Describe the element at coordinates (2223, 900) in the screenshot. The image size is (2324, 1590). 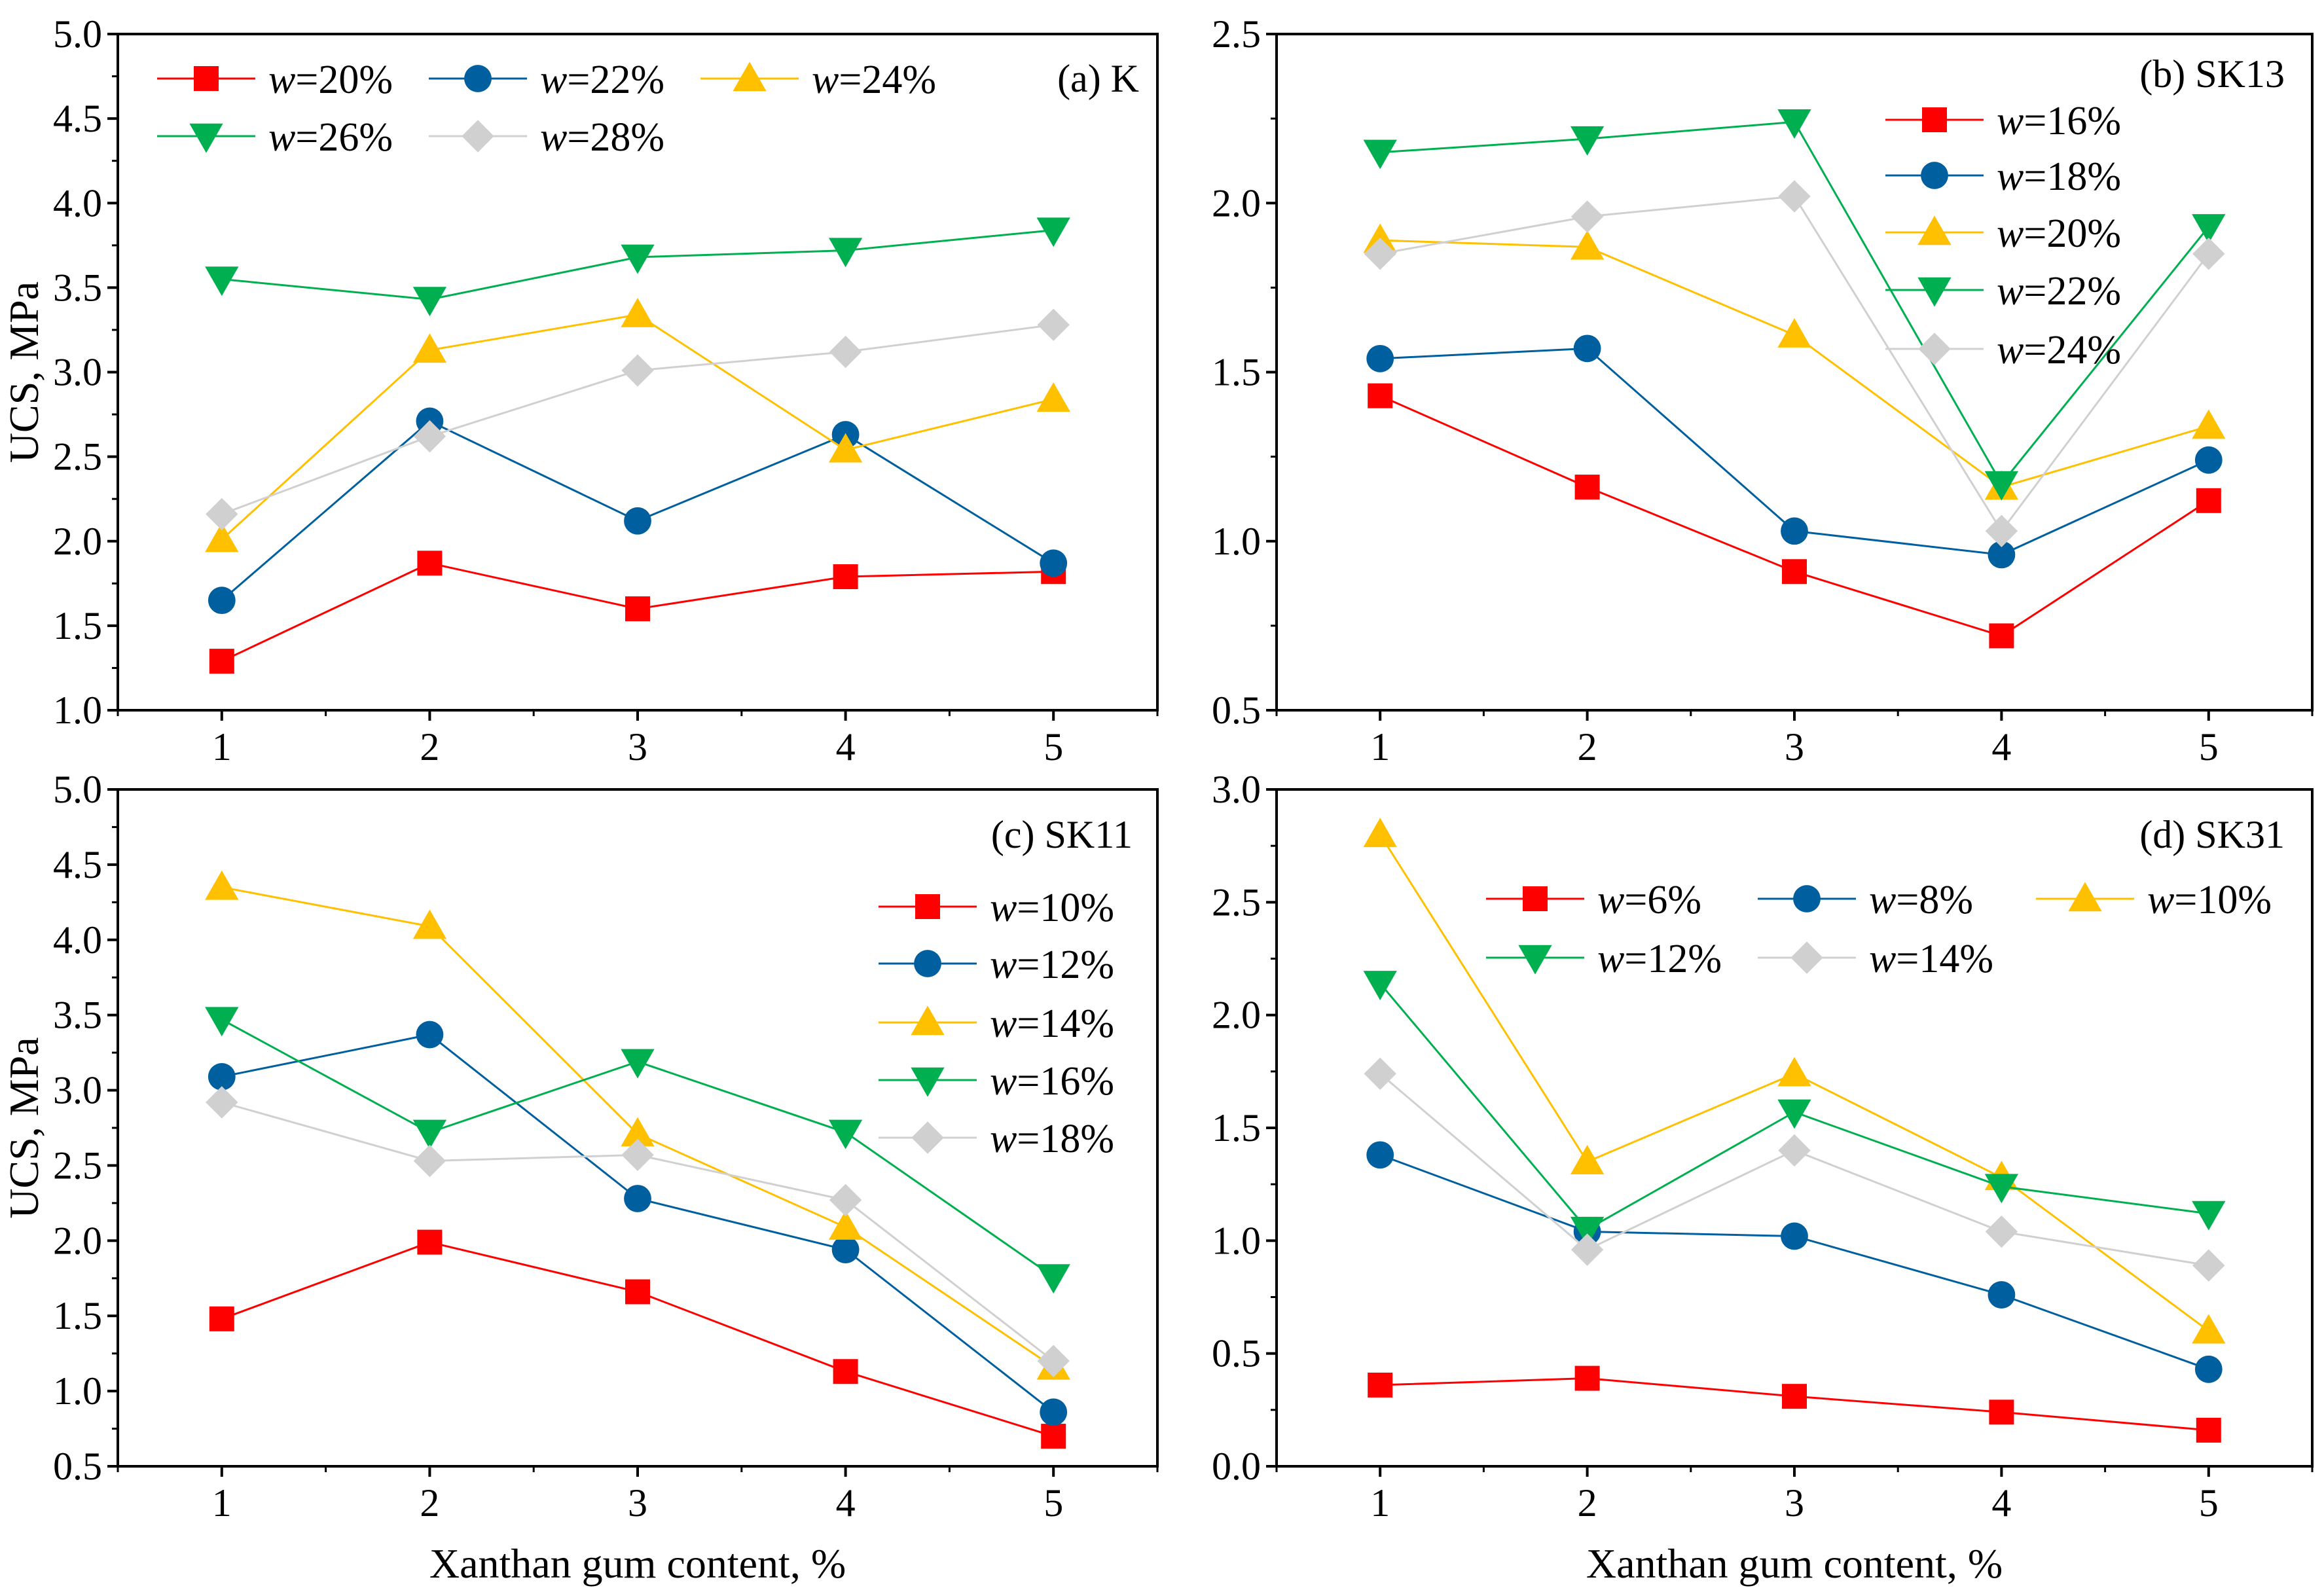
I see `legend-value: =10%` at that location.